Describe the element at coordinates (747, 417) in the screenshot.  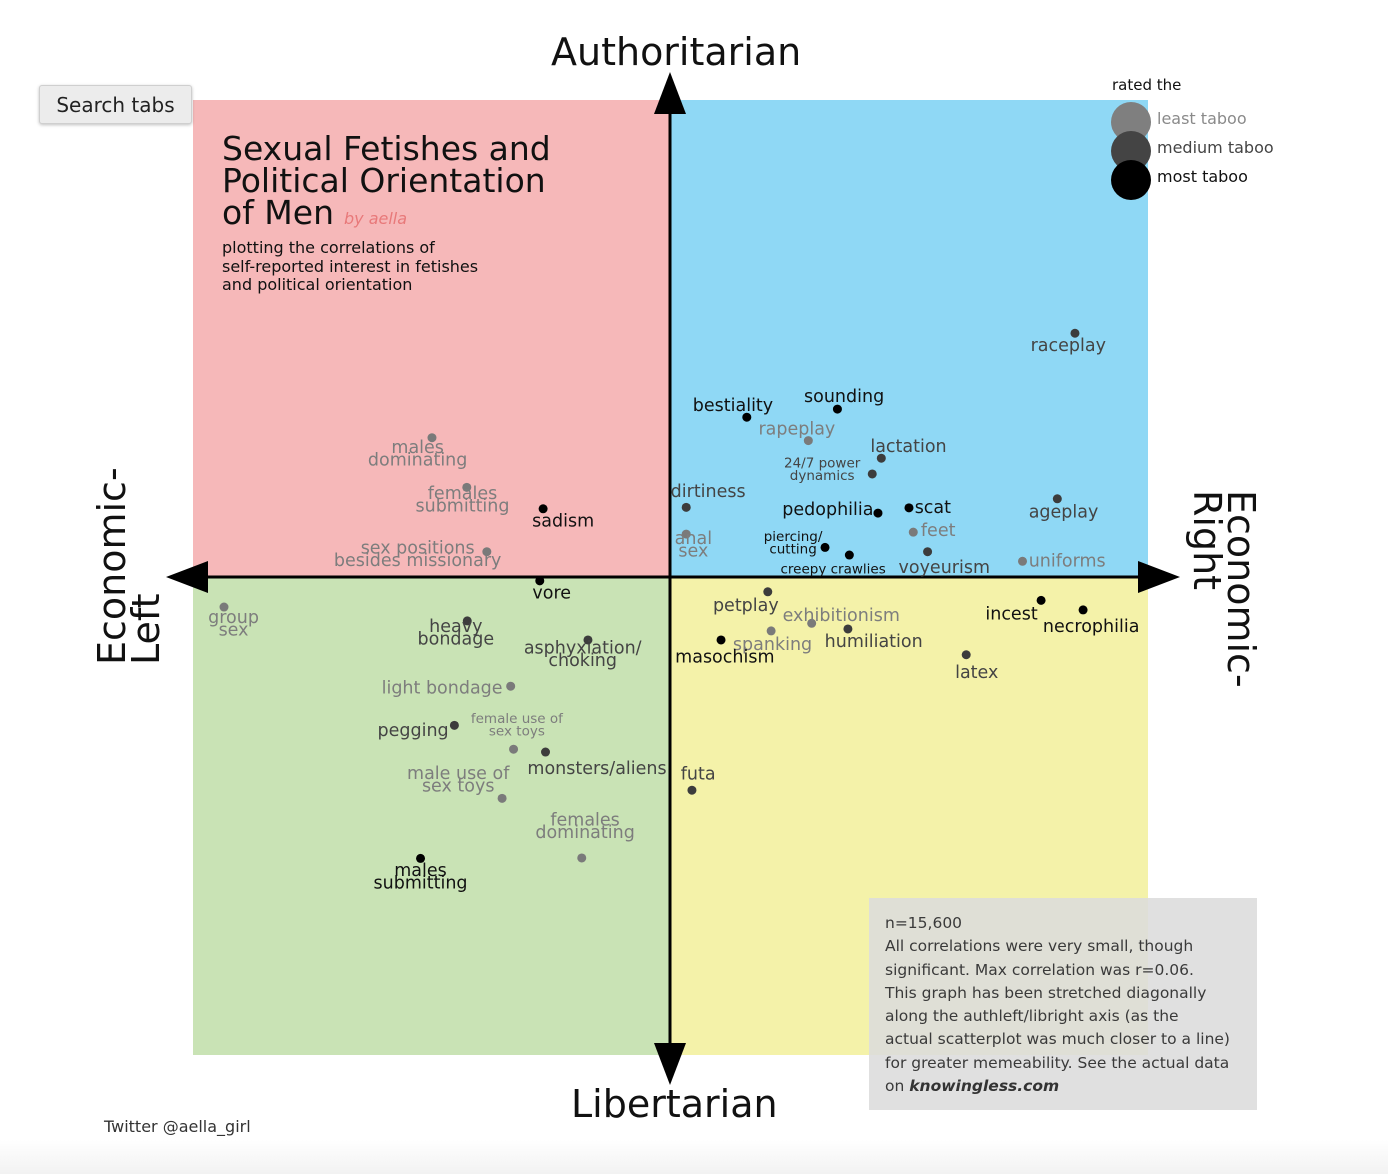
I see `dot-bestiality` at that location.